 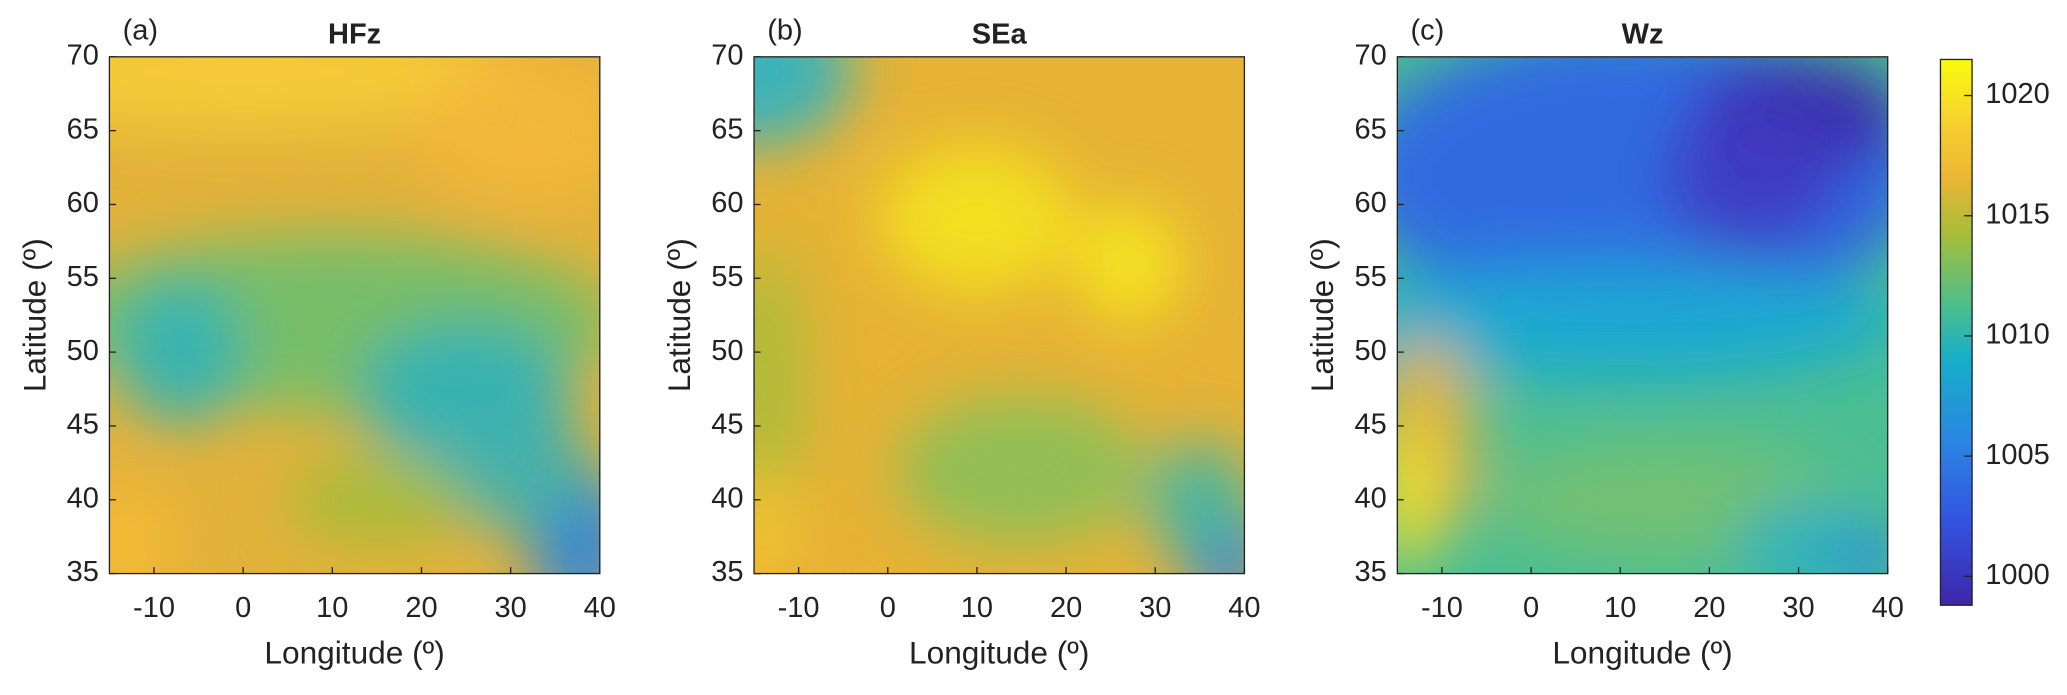 I want to click on panel-title: Wz, so click(x=1643, y=34).